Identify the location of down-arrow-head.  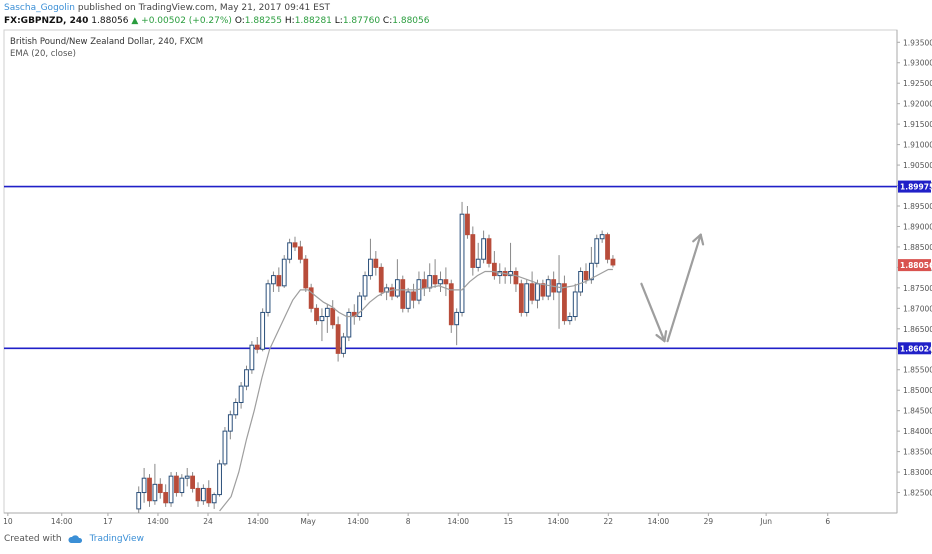
(660, 338).